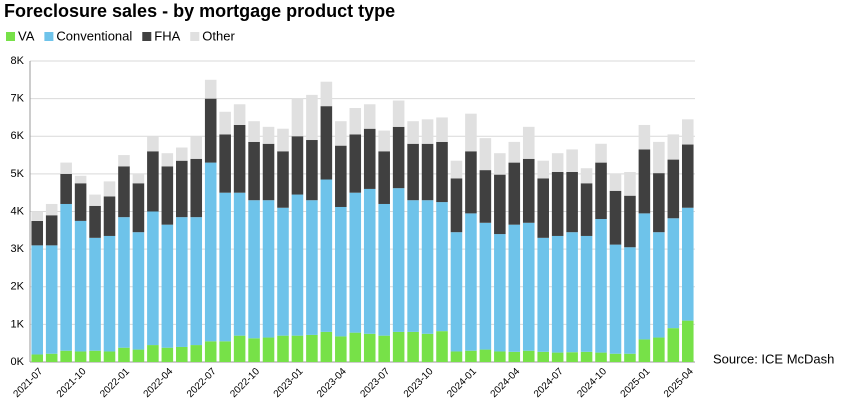 The image size is (844, 415). Describe the element at coordinates (26, 35) in the screenshot. I see `legend-label: VA` at that location.